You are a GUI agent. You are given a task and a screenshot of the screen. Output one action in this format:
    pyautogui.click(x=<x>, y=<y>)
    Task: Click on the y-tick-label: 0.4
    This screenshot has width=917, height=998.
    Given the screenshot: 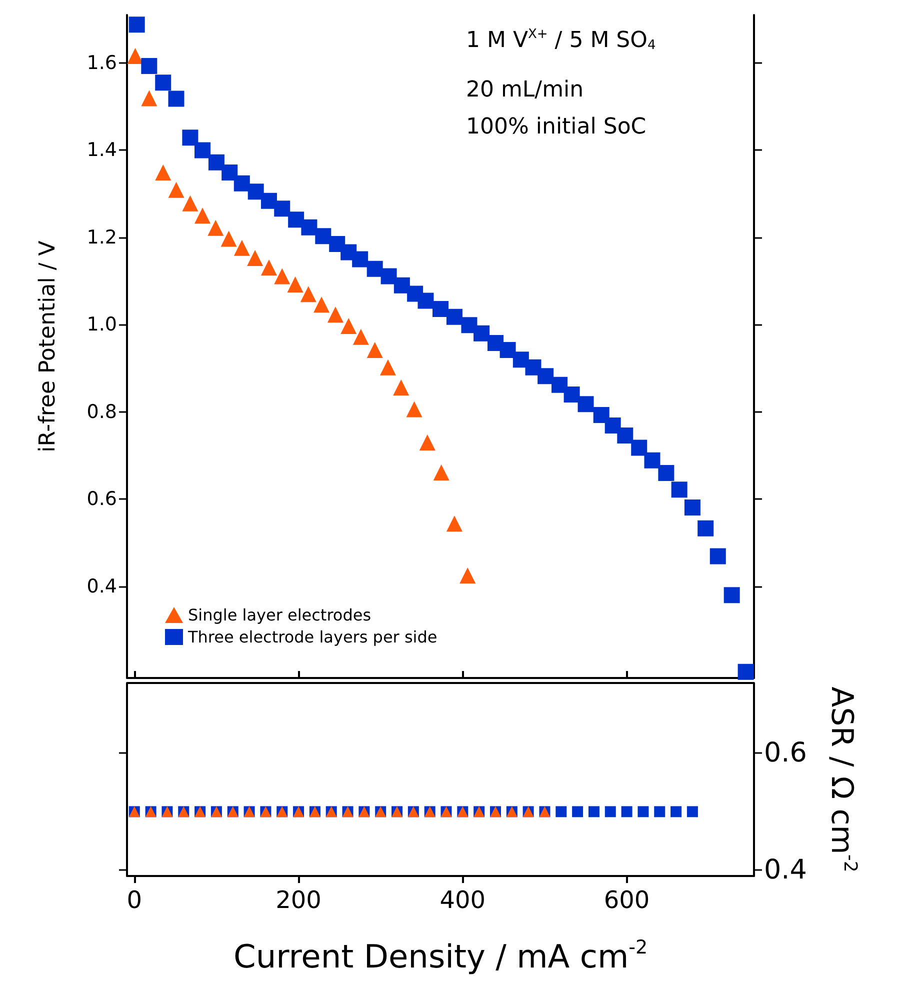 What is the action you would take?
    pyautogui.click(x=101, y=586)
    